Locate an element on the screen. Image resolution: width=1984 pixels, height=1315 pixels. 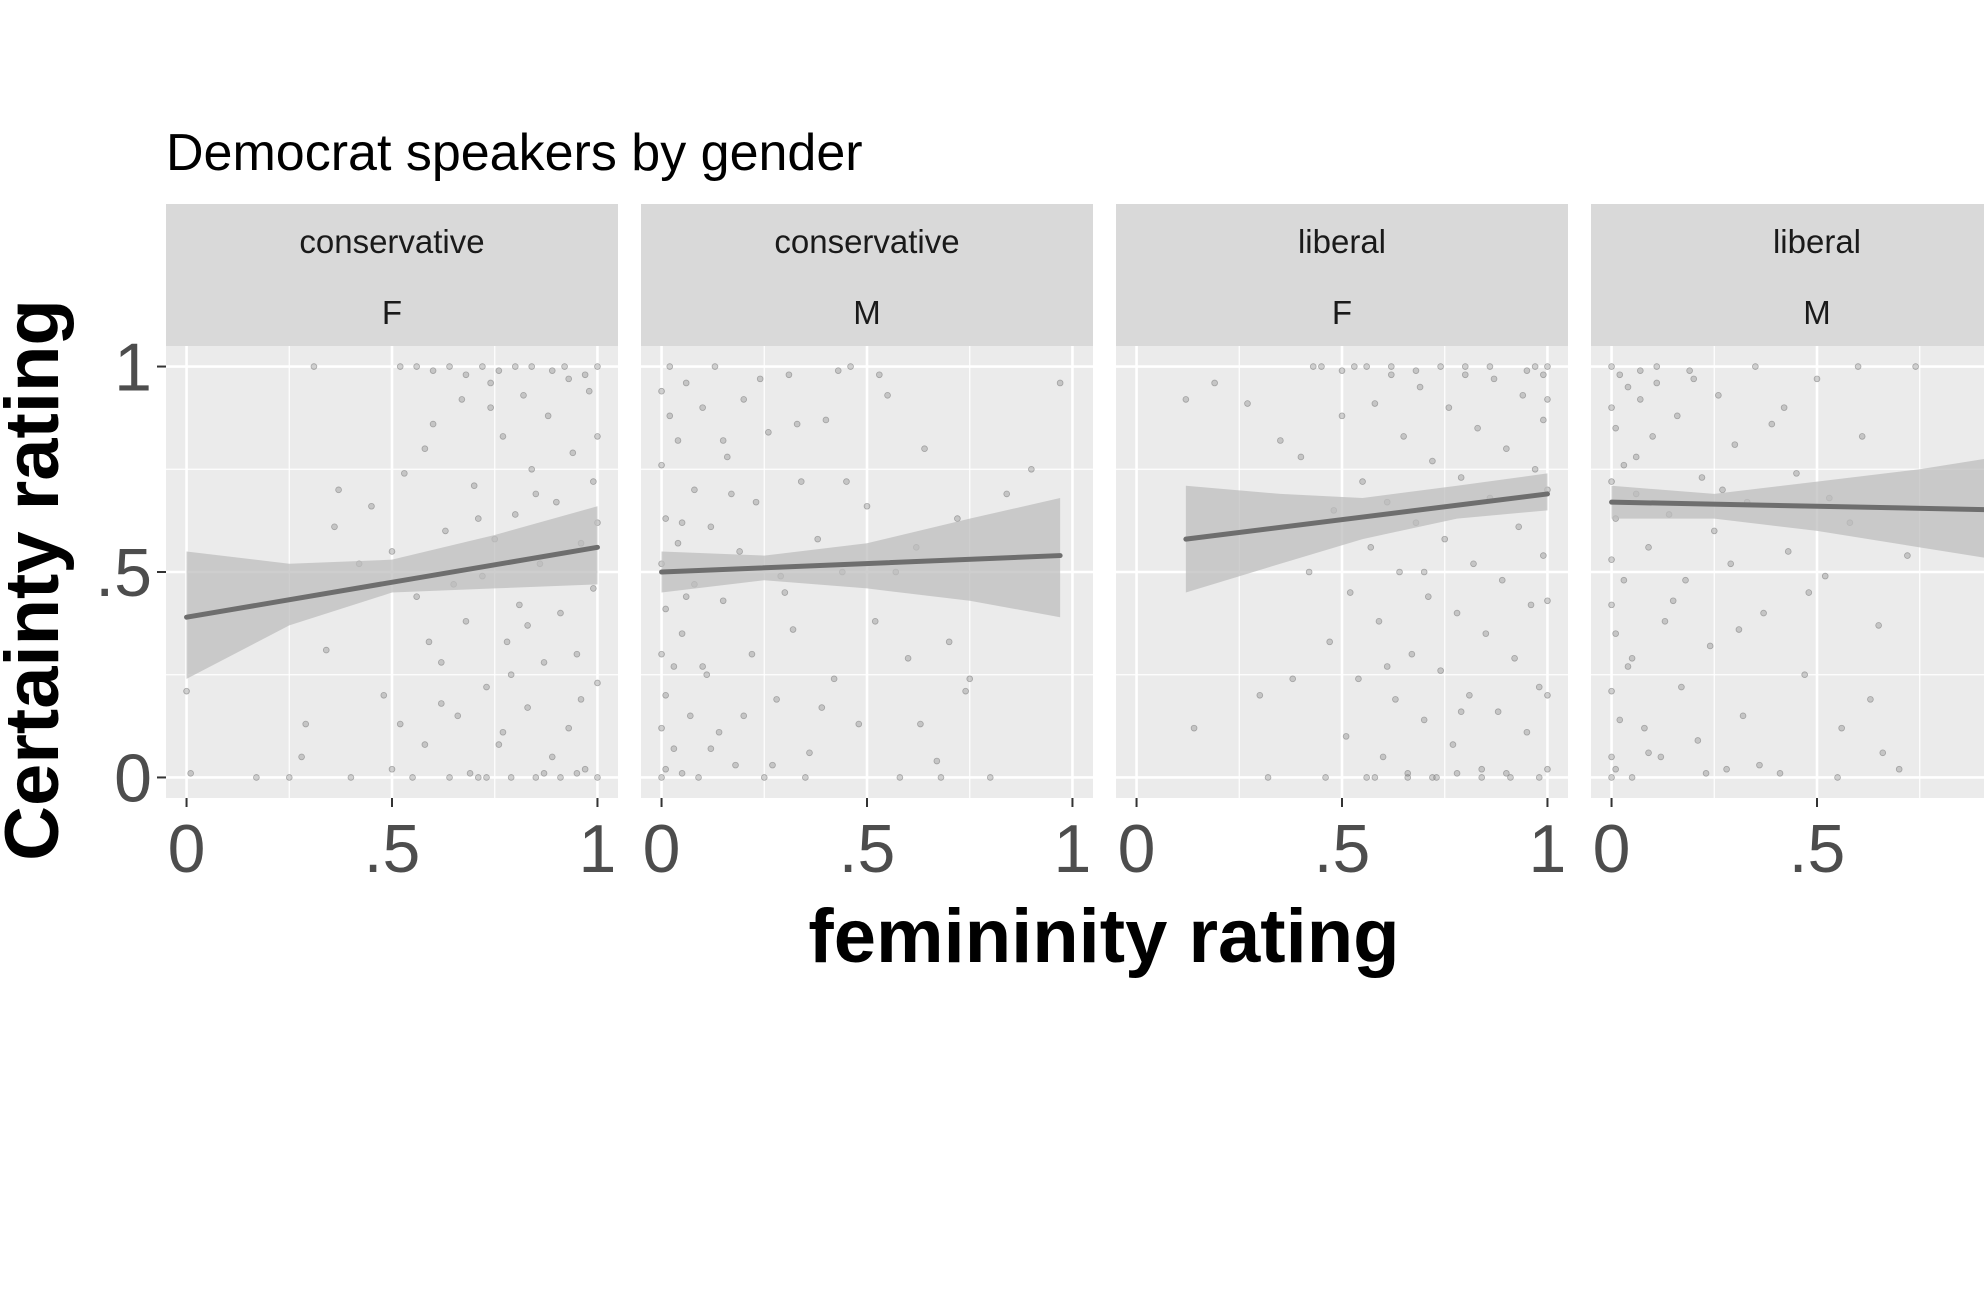
facet-panel: conservative M 0 .5 1 is located at coordinates (867, 545).